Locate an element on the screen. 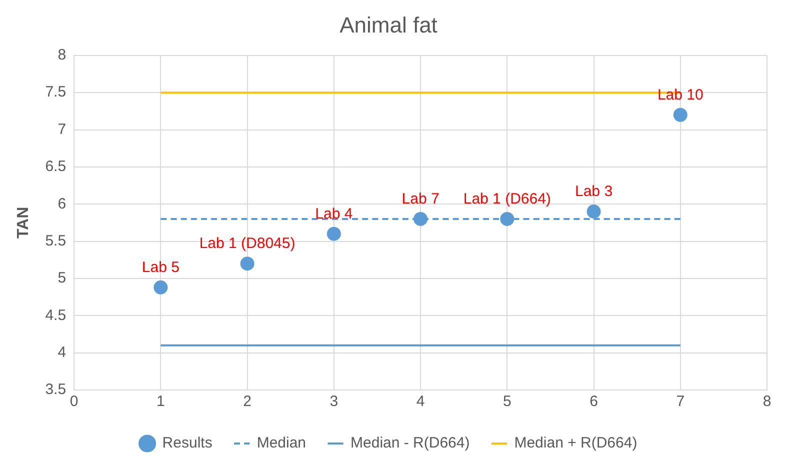  x-tick-label: 4 is located at coordinates (420, 401).